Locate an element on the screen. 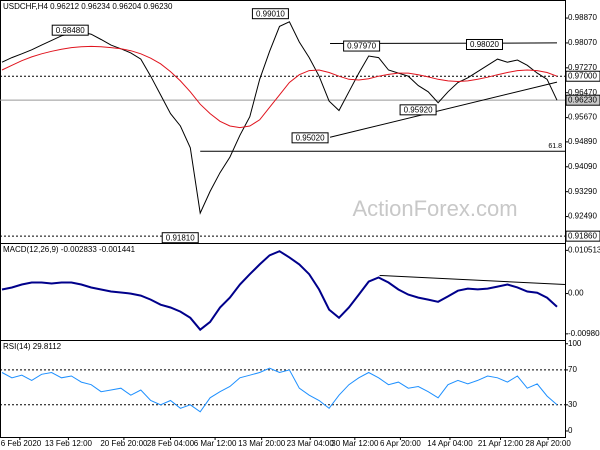 This screenshot has height=450, width=600. level-label: 0.97000 is located at coordinates (582, 75).